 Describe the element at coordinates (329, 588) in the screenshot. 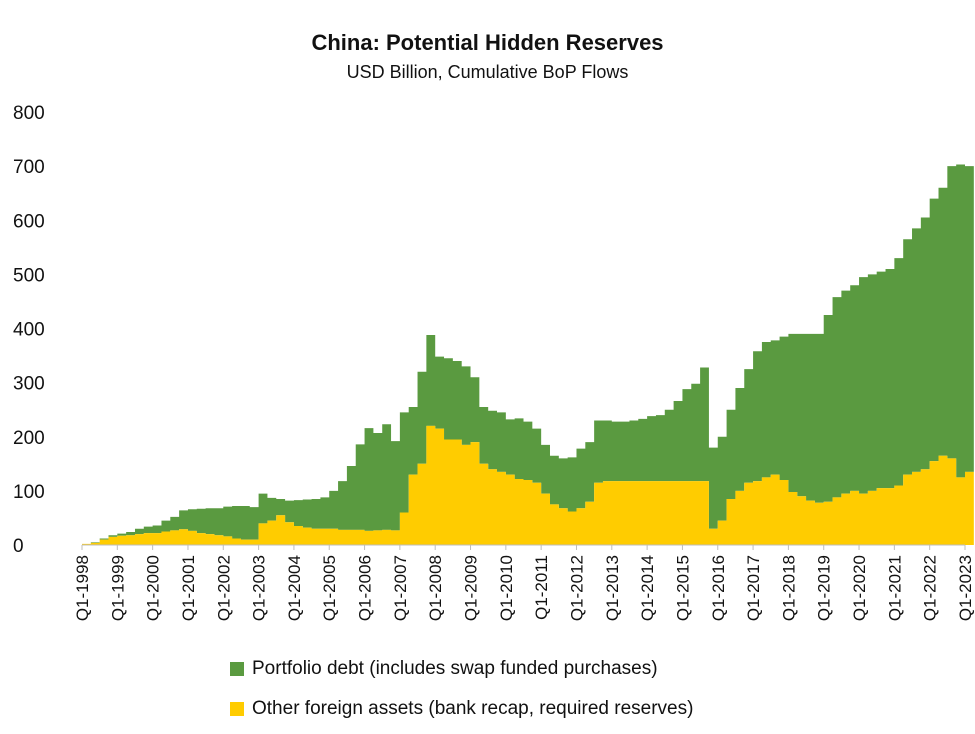

I see `x-tick-label: Q1-2005` at that location.